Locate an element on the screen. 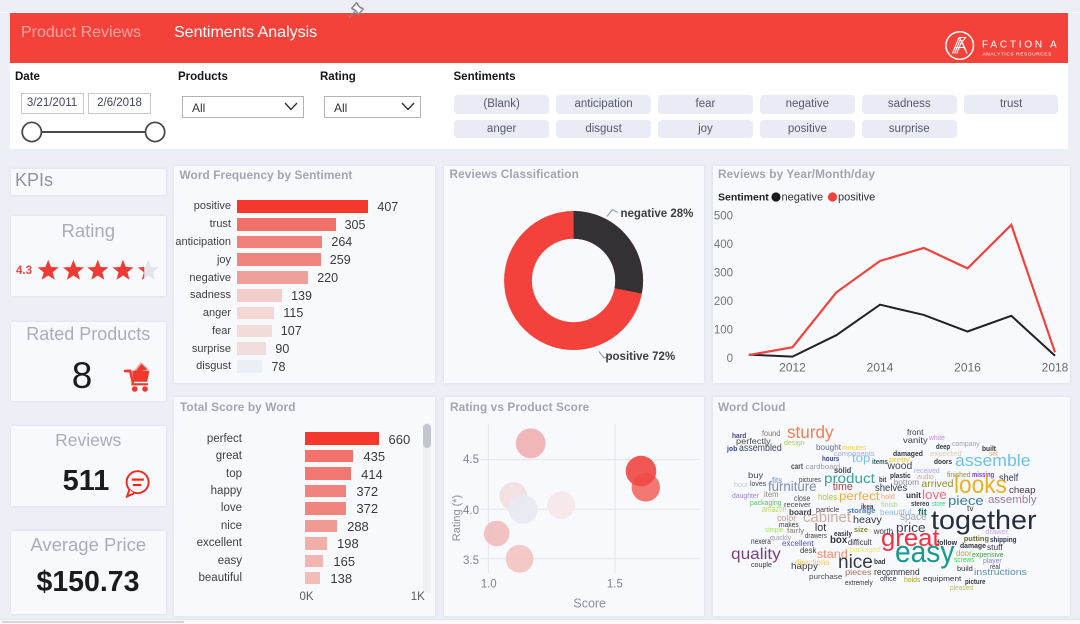 The image size is (1080, 624). svg-text: 2016 is located at coordinates (967, 367).